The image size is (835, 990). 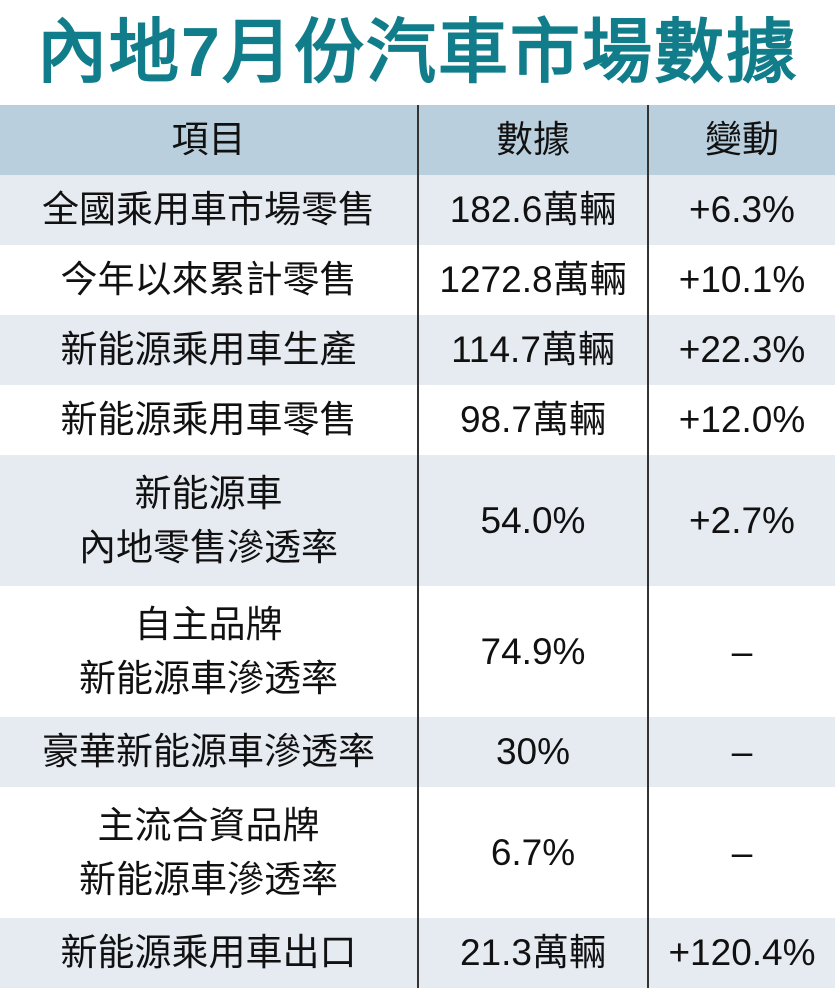 What do you see at coordinates (741, 140) in the screenshot?
I see `column-header: 變動` at bounding box center [741, 140].